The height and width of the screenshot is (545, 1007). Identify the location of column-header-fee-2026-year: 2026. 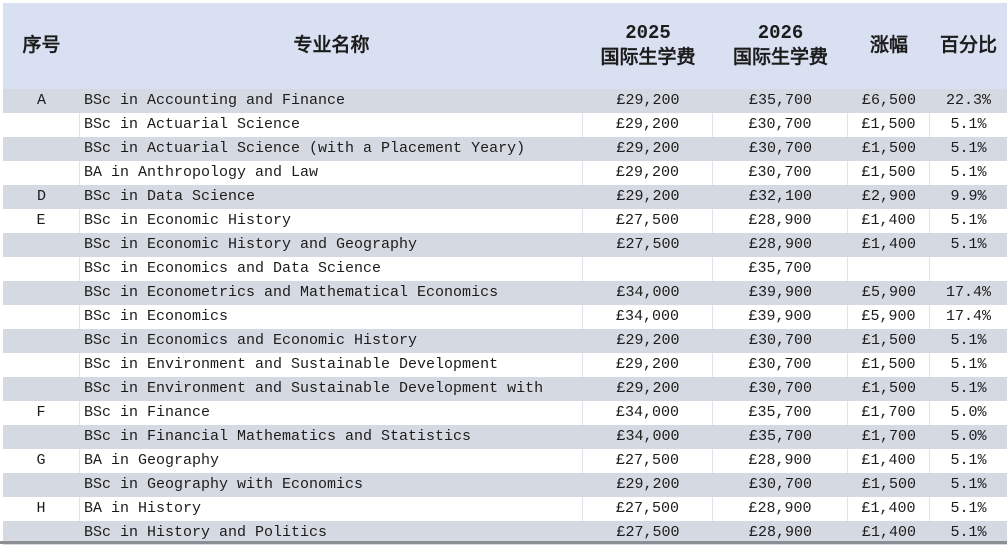
(780, 33).